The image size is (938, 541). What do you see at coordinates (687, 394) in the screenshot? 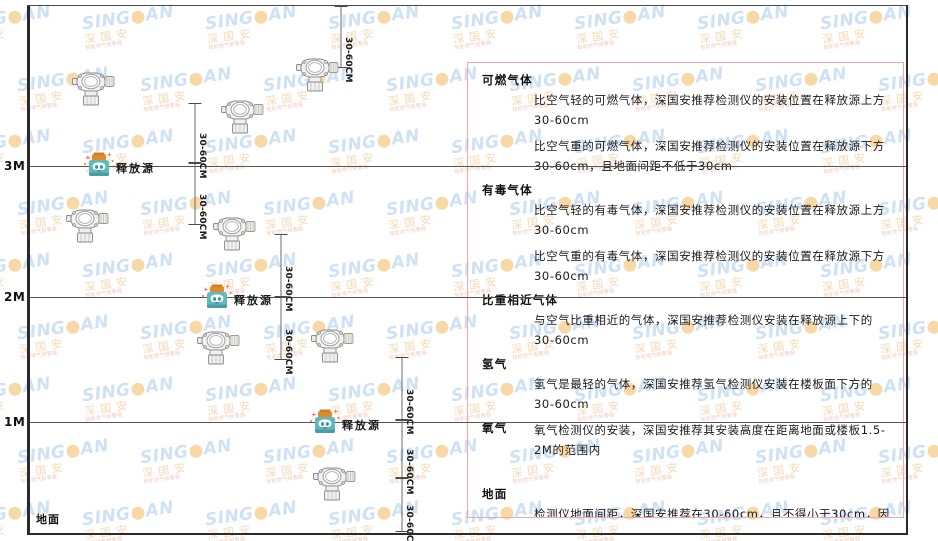
I see `info-section-body: 氢气是最轻的气体，深国安推荐氢气检测仪安装在楼板面下方的30-60cm` at bounding box center [687, 394].